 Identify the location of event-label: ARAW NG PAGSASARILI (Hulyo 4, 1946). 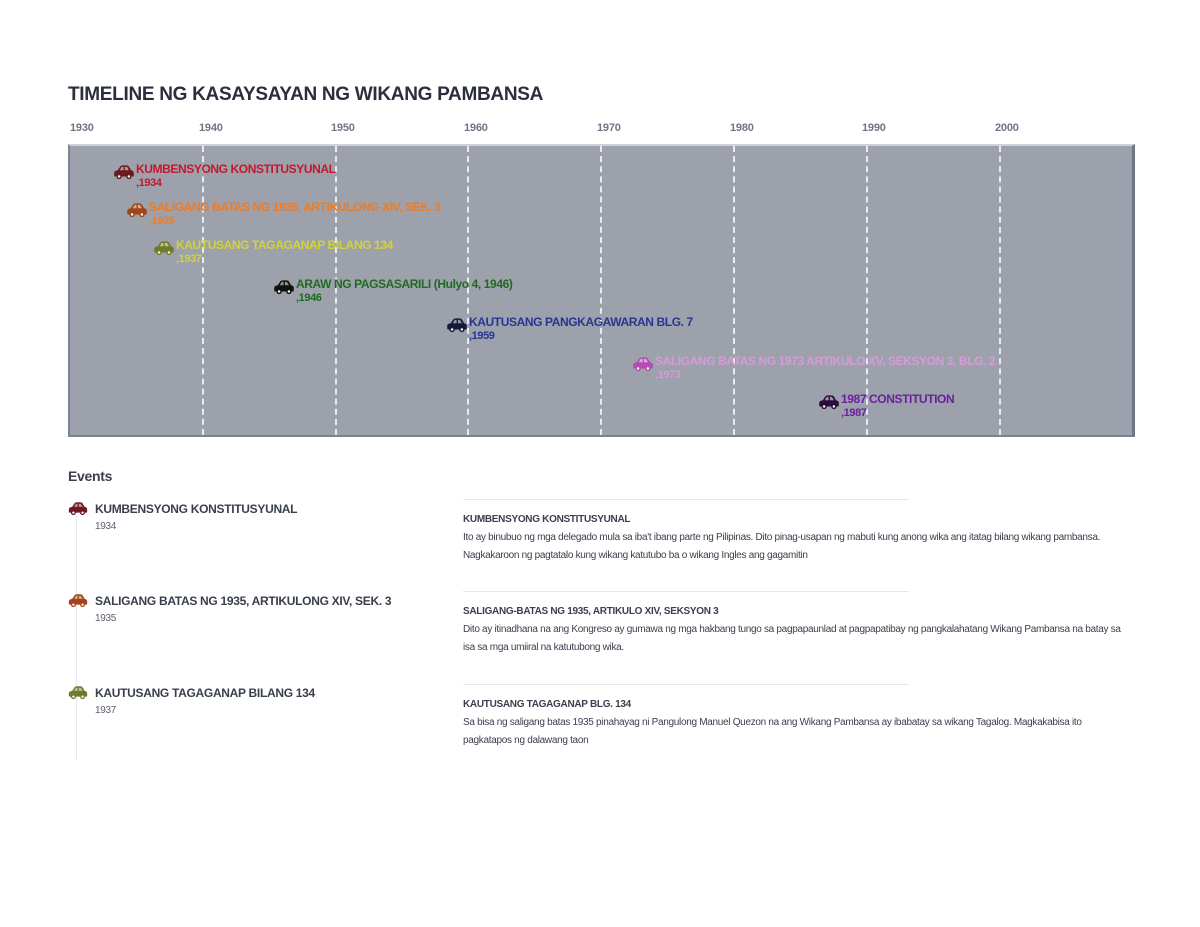
(404, 284).